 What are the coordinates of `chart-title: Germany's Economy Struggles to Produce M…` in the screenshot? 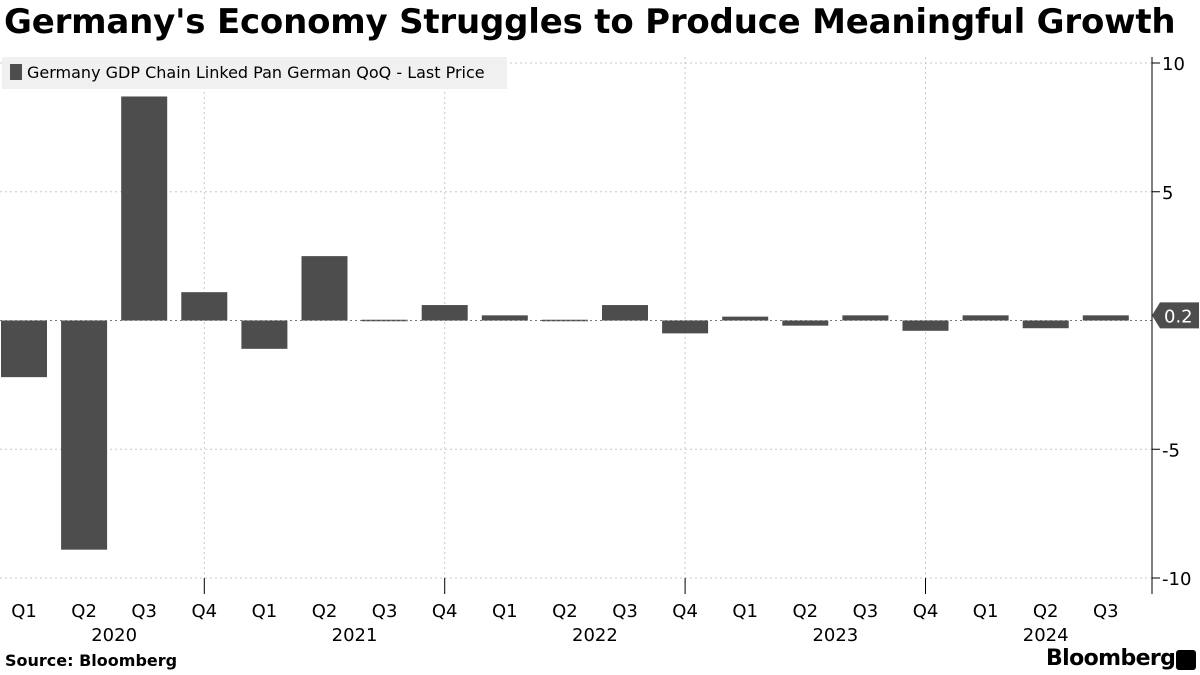 It's located at (590, 22).